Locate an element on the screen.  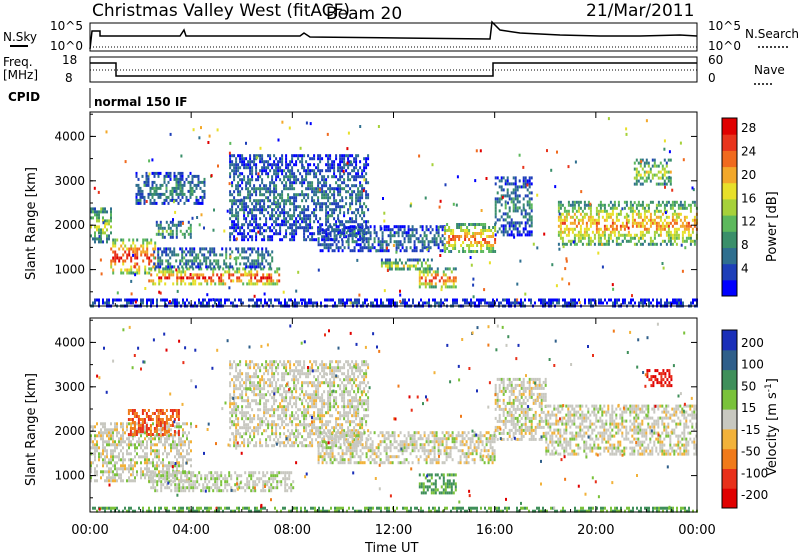
freq-panel: Freq. [MHz] 18 8 60 0 Nave is located at coordinates (394, 69).